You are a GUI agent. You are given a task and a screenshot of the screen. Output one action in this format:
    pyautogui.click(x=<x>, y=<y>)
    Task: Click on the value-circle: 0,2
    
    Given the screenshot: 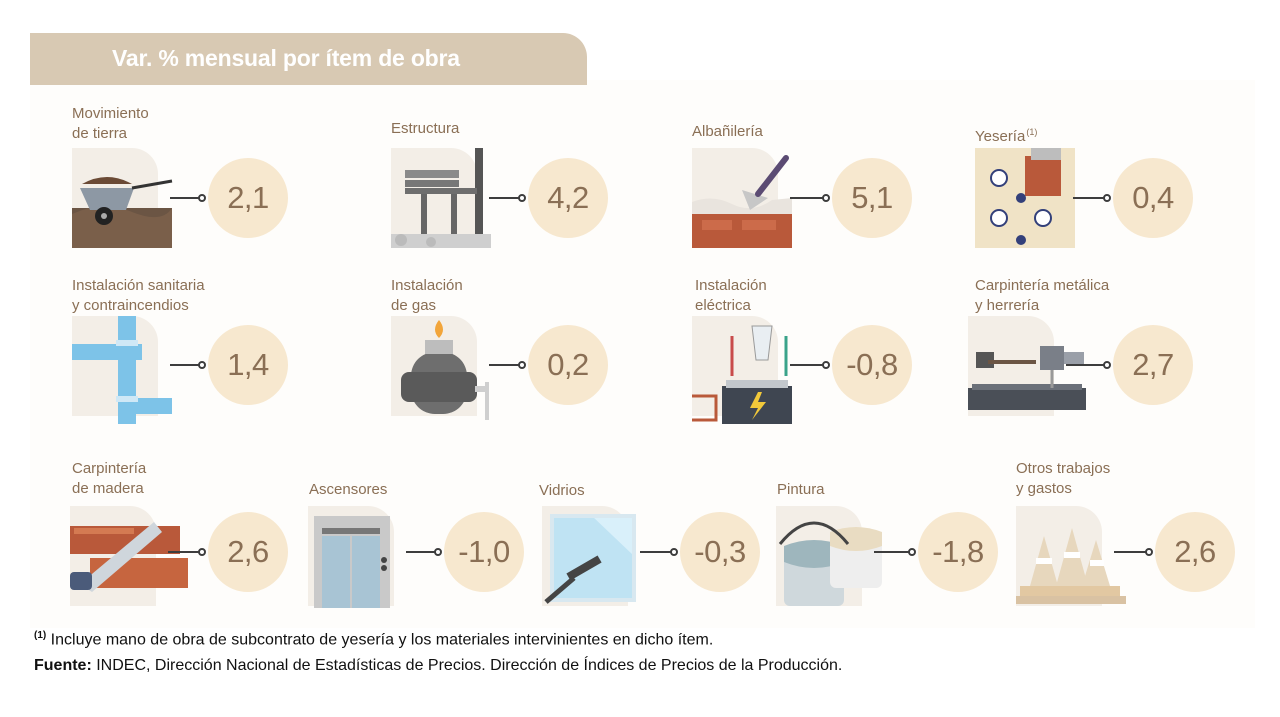 What is the action you would take?
    pyautogui.click(x=568, y=365)
    